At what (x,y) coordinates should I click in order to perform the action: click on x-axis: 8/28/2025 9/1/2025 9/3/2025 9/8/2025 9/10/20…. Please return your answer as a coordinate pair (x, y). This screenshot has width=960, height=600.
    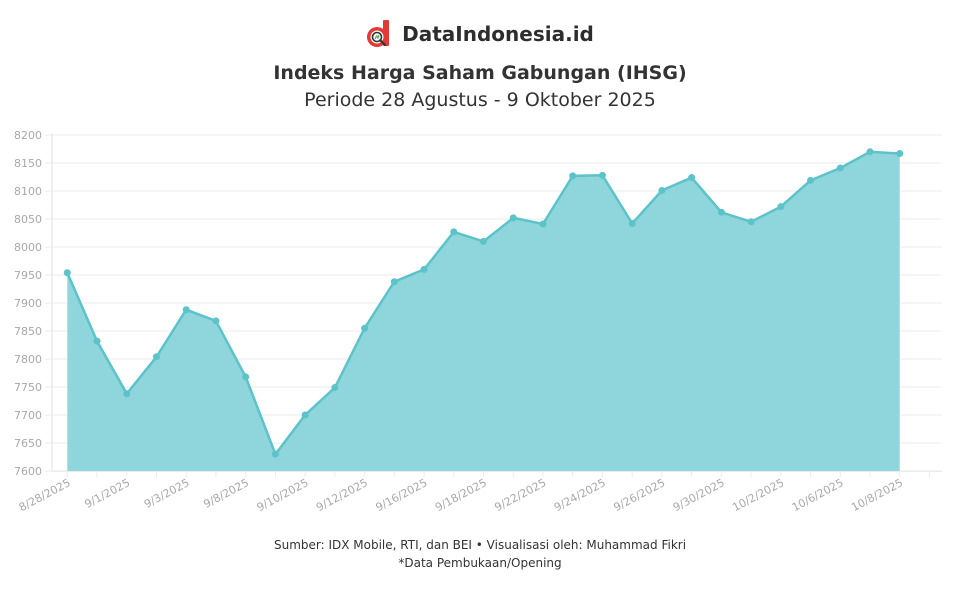
    Looking at the image, I should click on (479, 492).